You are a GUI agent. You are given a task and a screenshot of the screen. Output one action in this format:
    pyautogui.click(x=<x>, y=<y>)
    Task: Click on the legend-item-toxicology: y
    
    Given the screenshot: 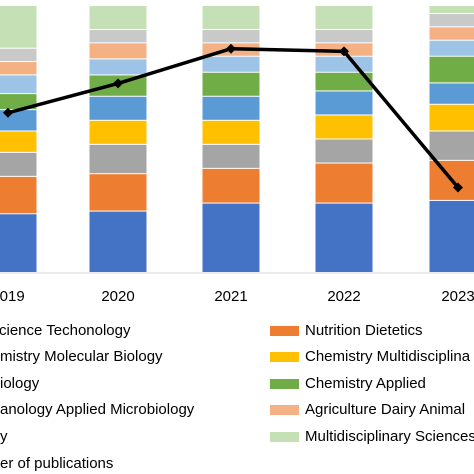 What is the action you would take?
    pyautogui.click(x=4, y=436)
    